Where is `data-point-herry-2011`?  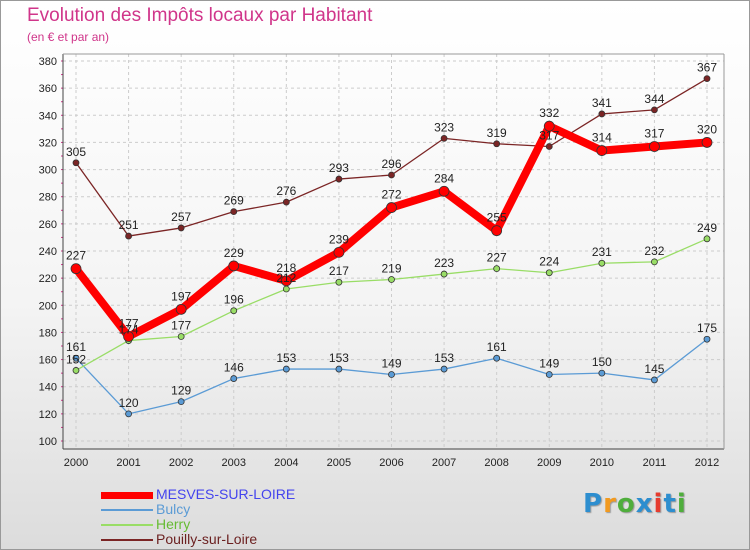 data-point-herry-2011 is located at coordinates (654, 262).